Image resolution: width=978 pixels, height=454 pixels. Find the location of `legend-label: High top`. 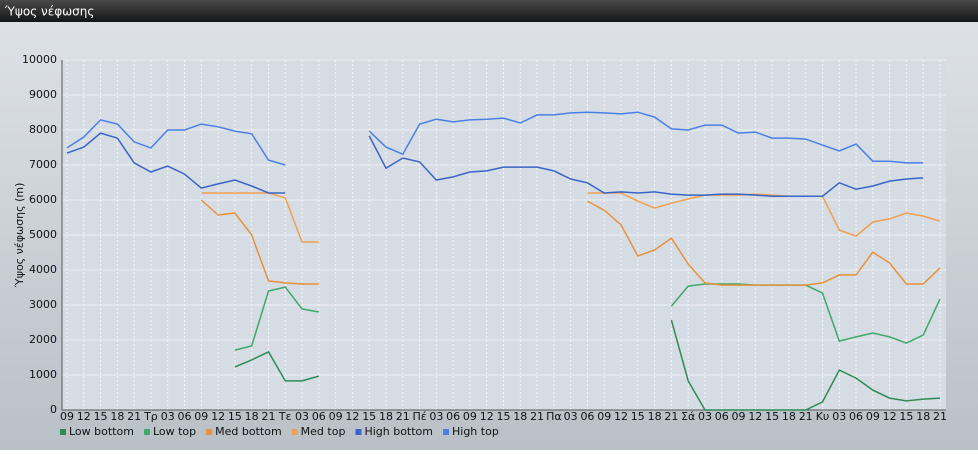

legend-label: High top is located at coordinates (475, 431).